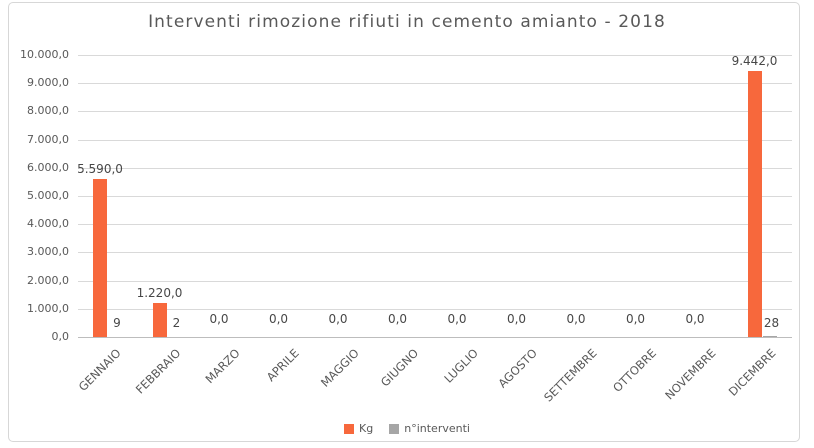 The width and height of the screenshot is (814, 448). Describe the element at coordinates (44, 54) in the screenshot. I see `y-axis-tick-label: 10.000,0` at that location.